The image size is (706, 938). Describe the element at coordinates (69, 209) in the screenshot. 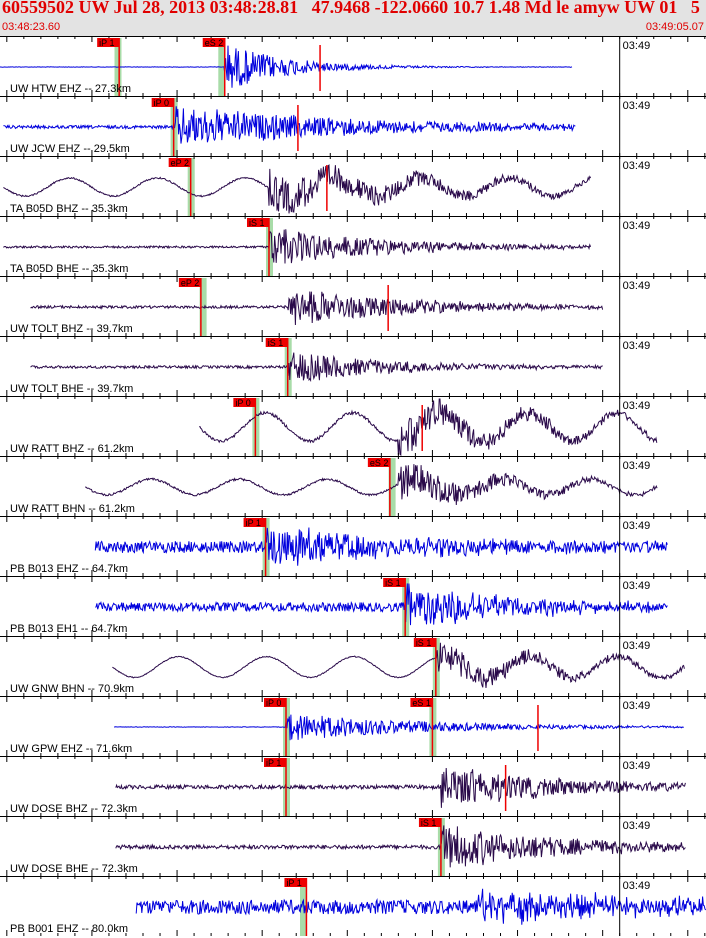

I see `trace-label: TA B05D BHZ -- 35.3km` at that location.